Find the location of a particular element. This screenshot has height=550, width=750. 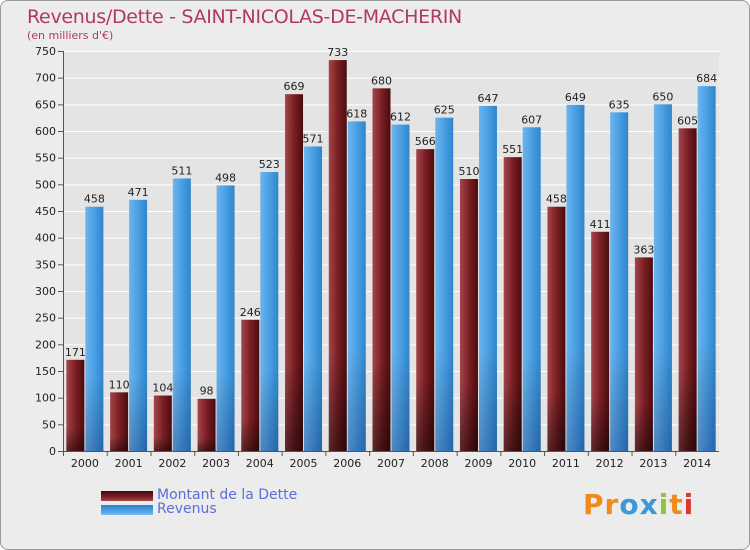

y-tick-label: 250 is located at coordinates (45, 318).